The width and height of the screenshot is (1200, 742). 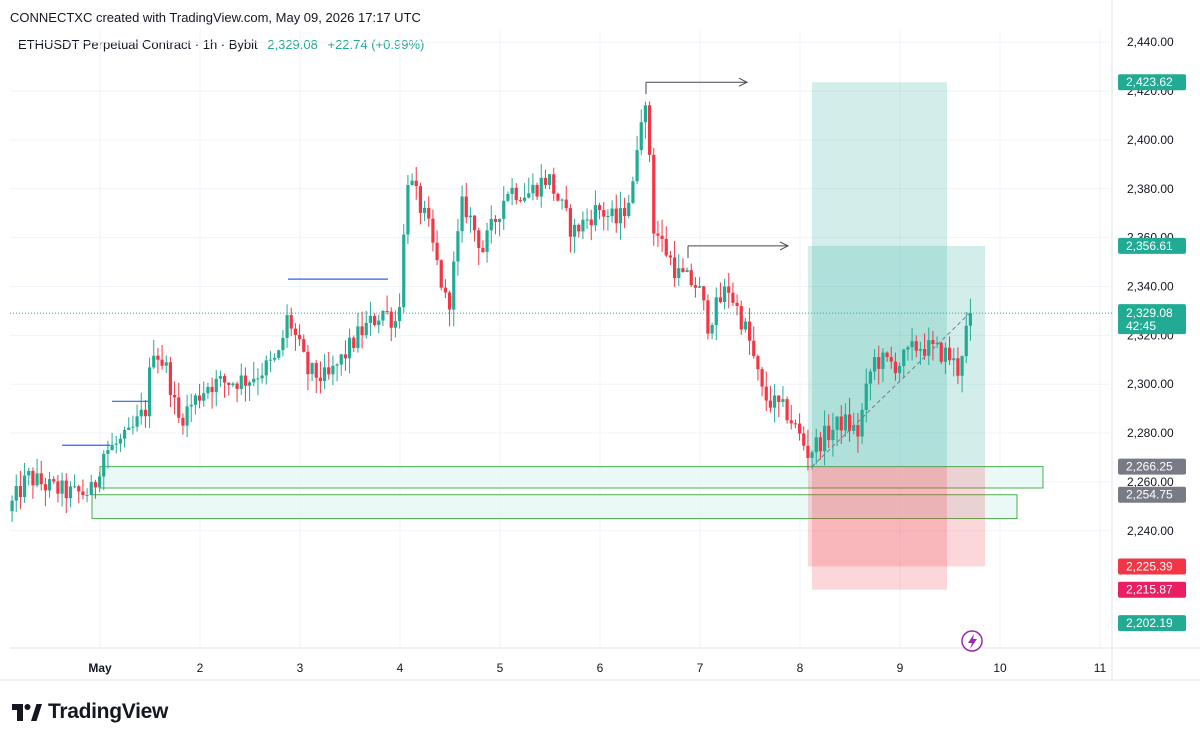 What do you see at coordinates (292, 44) in the screenshot?
I see `current-price: 2,329.08` at bounding box center [292, 44].